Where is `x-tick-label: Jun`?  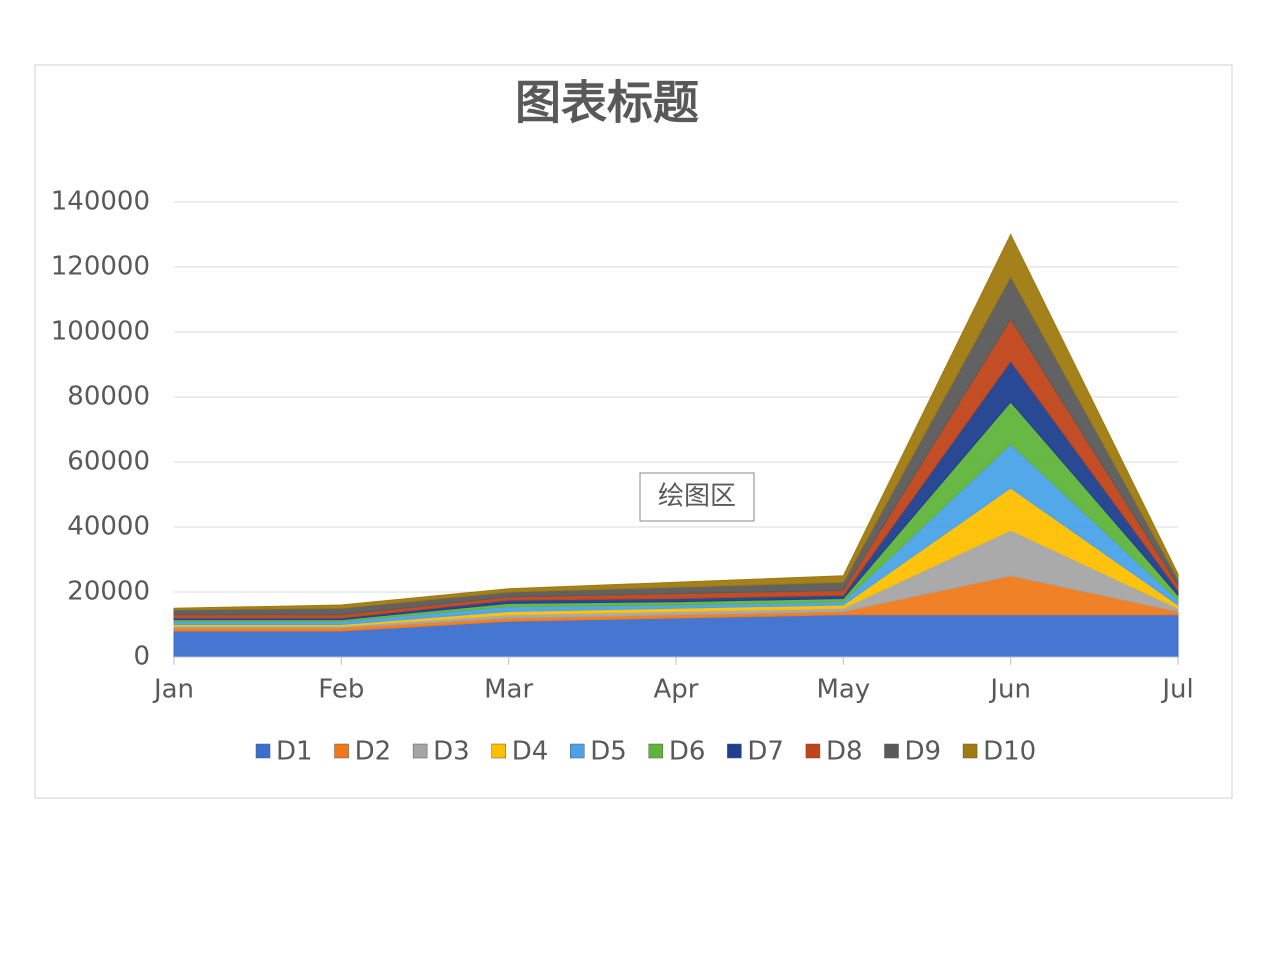 x-tick-label: Jun is located at coordinates (1009, 690).